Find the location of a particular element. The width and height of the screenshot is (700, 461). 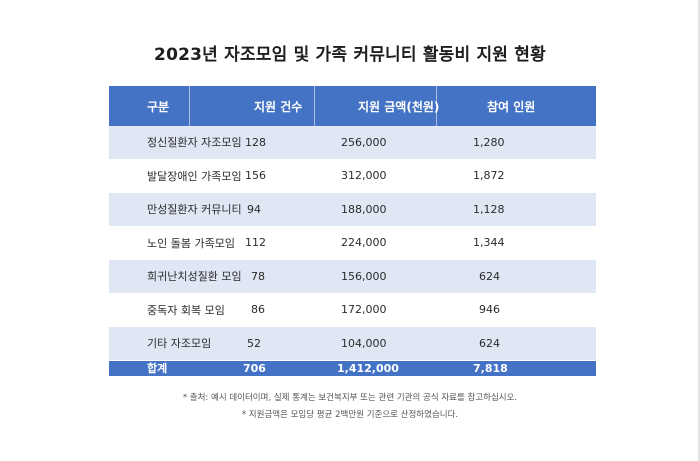

total-amount: 1,412,000 is located at coordinates (368, 368).